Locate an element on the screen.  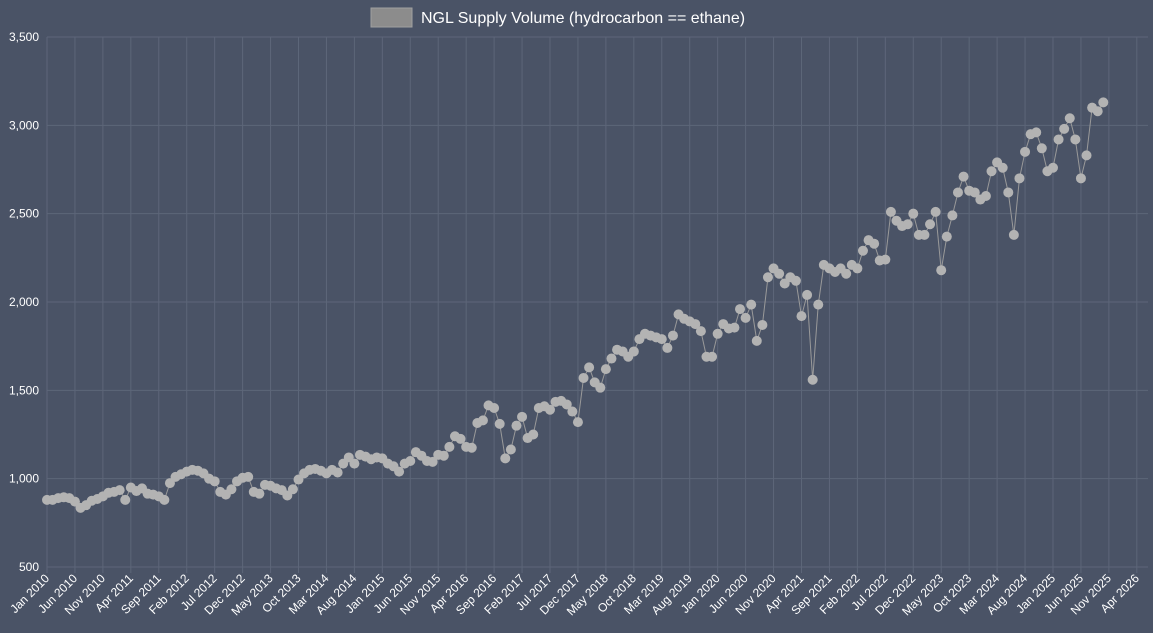
y-tick-label: 2,500 is located at coordinates (24, 214).